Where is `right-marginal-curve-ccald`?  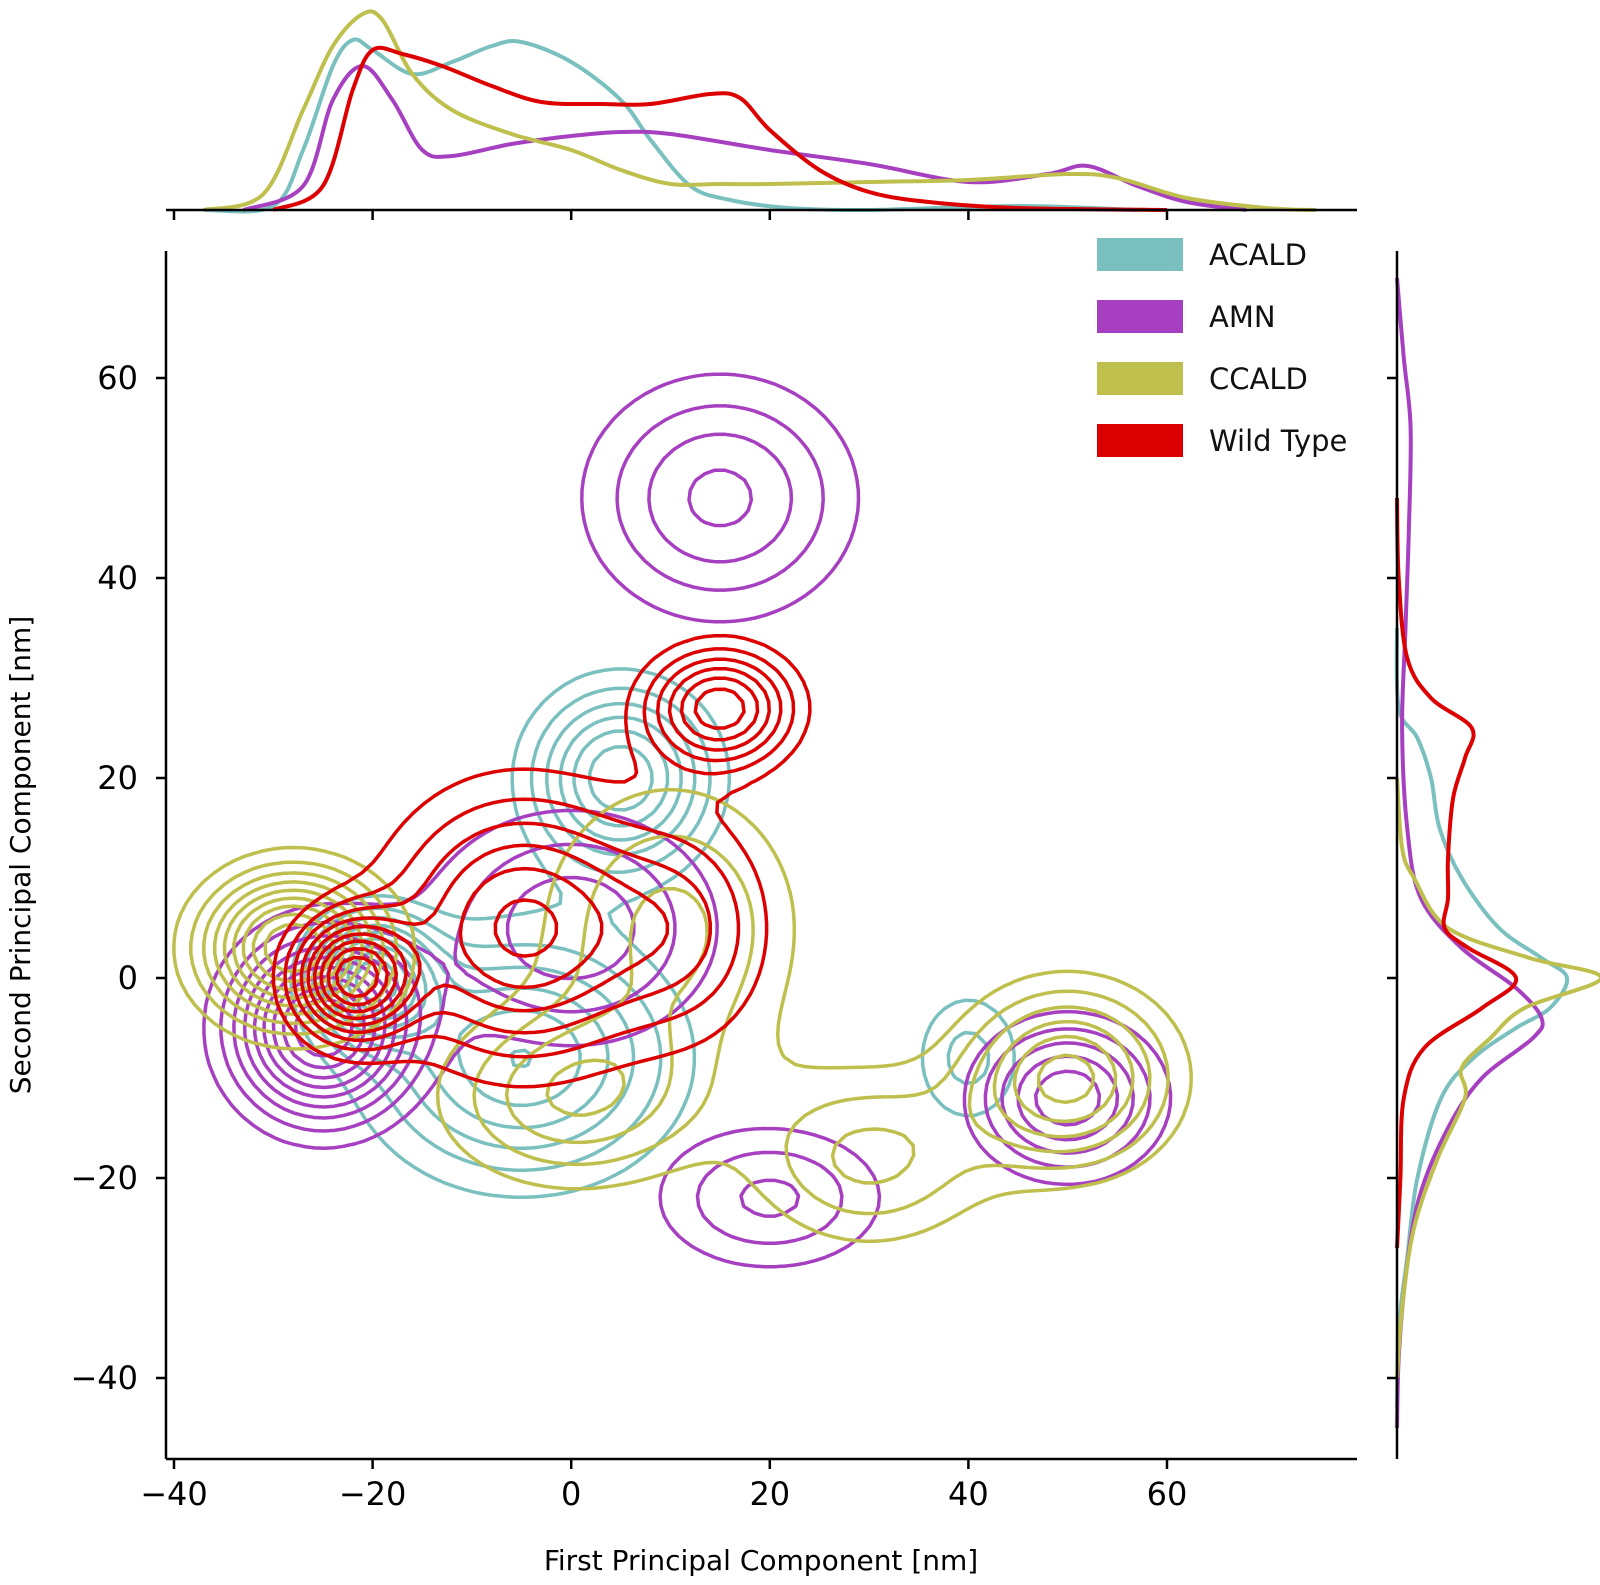
right-marginal-curve-ccald is located at coordinates (1497, 1078).